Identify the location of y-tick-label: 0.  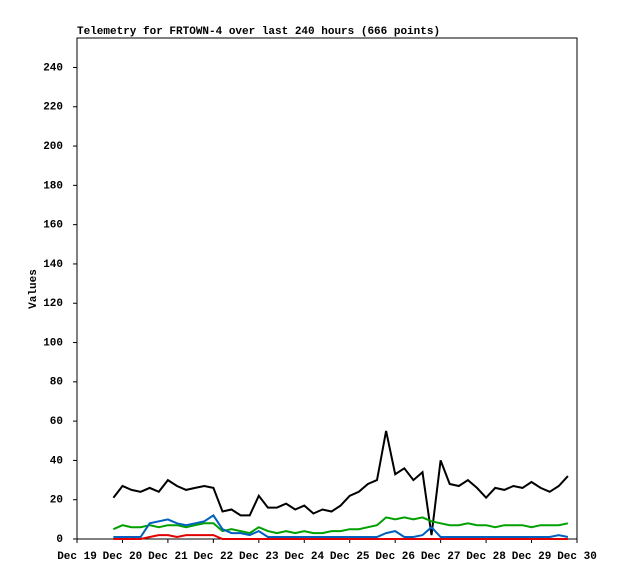
(59, 540).